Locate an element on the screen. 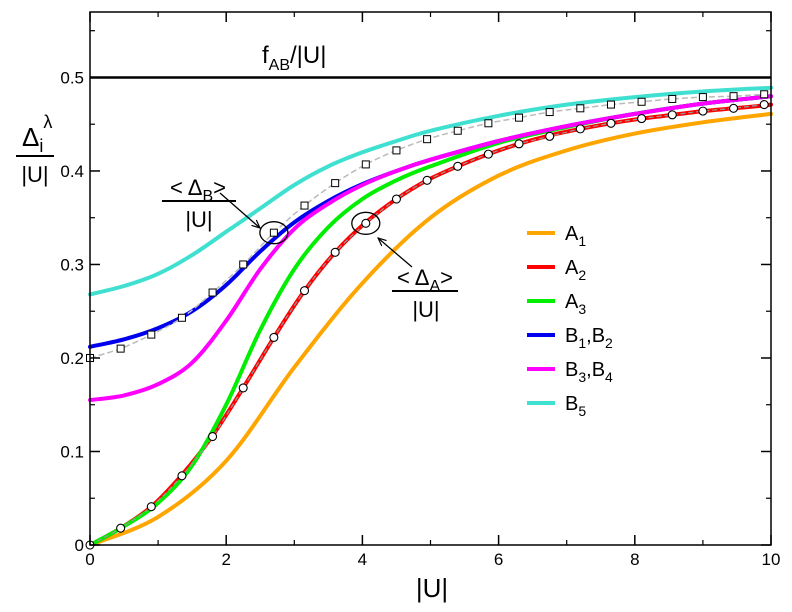 Image resolution: width=792 pixels, height=612 pixels. legend-label-a1: A1 is located at coordinates (575, 236).